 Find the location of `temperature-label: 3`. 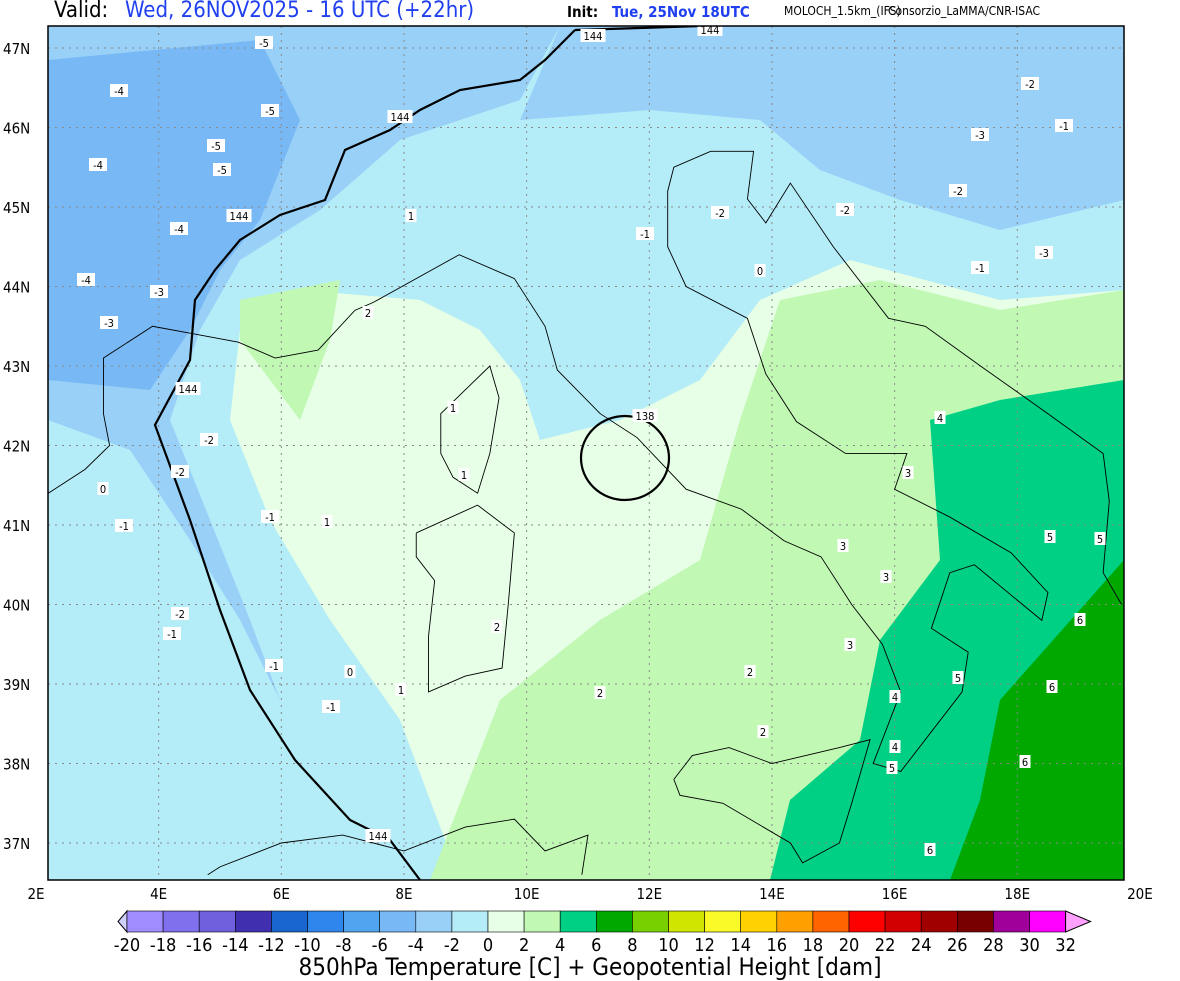

temperature-label: 3 is located at coordinates (843, 546).